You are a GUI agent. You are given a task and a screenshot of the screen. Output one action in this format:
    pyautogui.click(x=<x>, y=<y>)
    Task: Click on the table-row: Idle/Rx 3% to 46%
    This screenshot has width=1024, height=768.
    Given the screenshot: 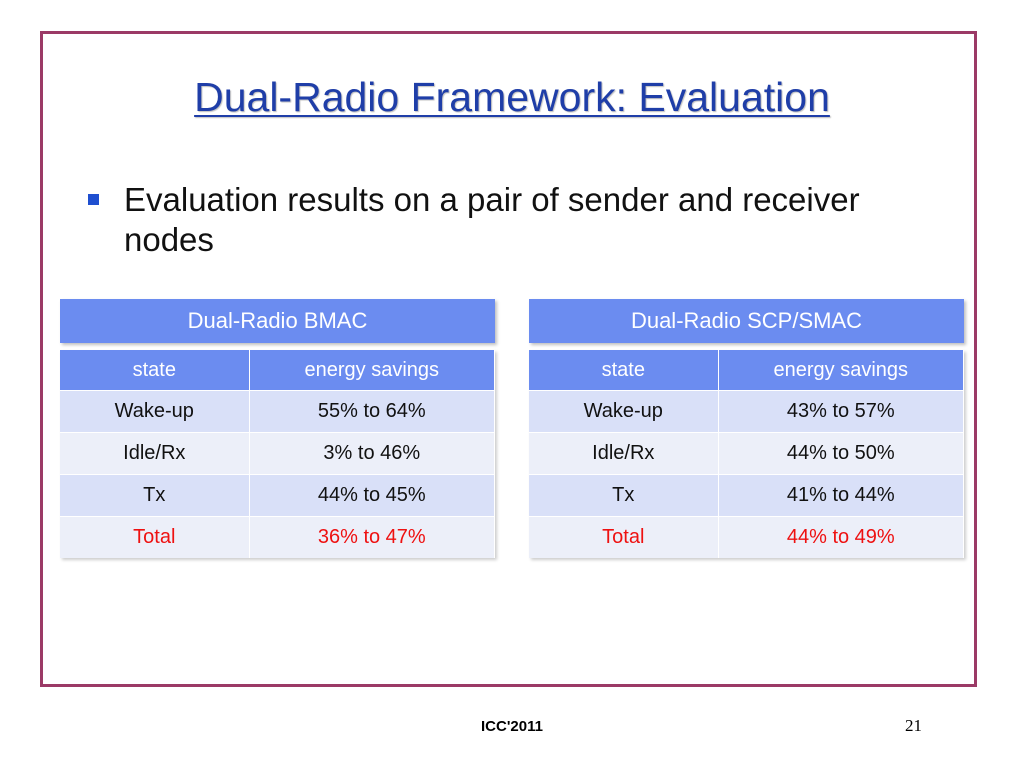 What is the action you would take?
    pyautogui.click(x=278, y=453)
    